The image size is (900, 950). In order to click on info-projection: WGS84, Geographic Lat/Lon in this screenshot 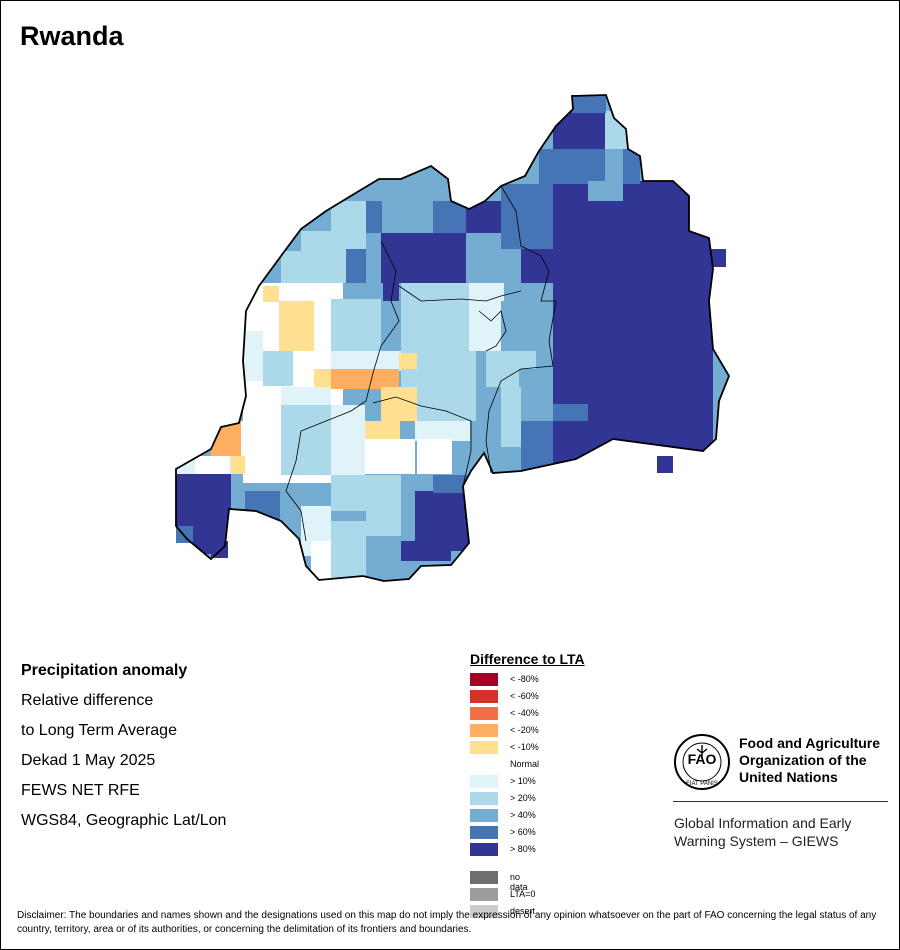, I will do `click(124, 820)`.